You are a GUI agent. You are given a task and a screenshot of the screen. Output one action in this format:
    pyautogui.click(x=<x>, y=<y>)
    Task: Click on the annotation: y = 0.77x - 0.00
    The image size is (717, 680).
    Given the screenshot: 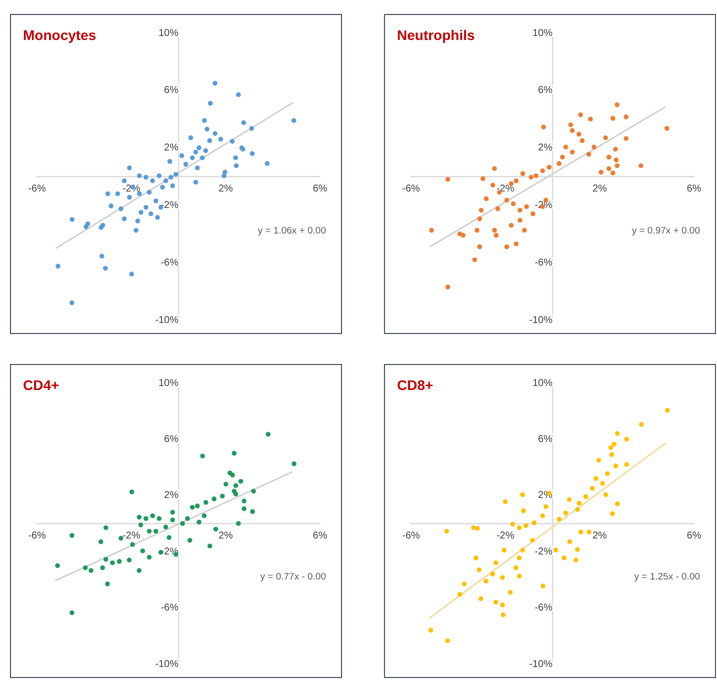 What is the action you would take?
    pyautogui.click(x=293, y=577)
    